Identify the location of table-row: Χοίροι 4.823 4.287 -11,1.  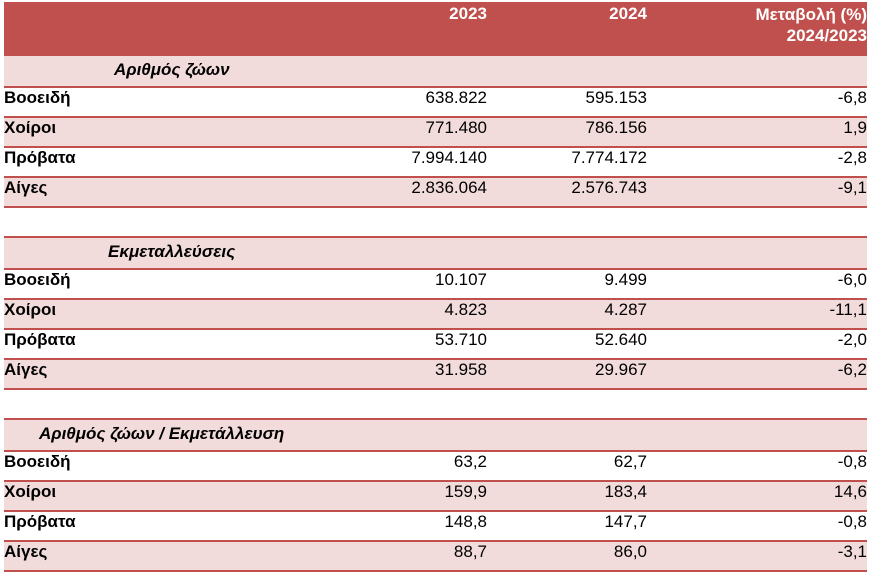
(435, 313).